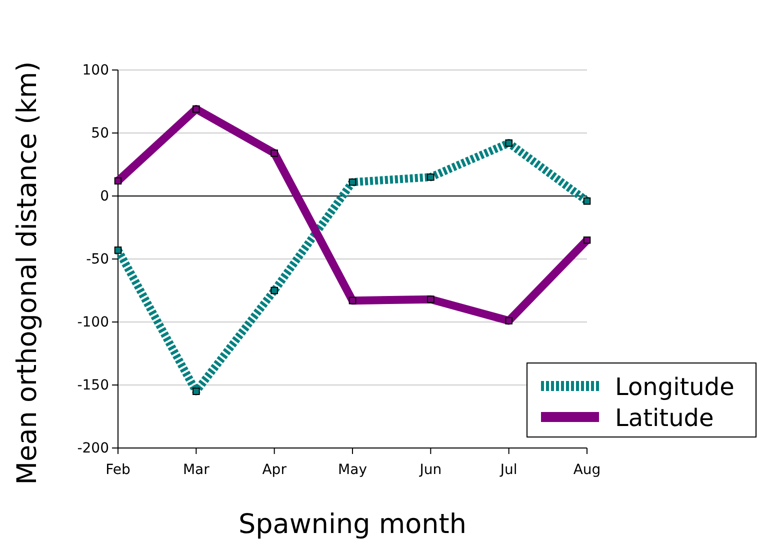 This screenshot has height=543, width=757. What do you see at coordinates (196, 470) in the screenshot?
I see `x-tick-label: Mar` at bounding box center [196, 470].